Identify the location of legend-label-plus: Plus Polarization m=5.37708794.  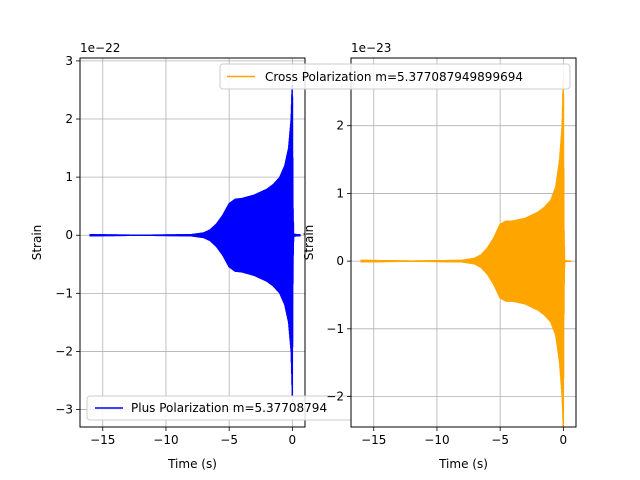
(229, 408).